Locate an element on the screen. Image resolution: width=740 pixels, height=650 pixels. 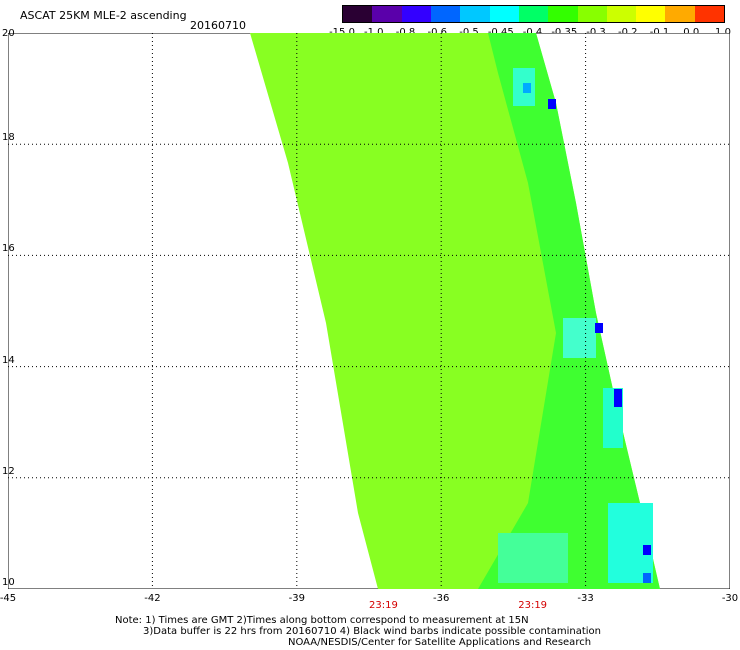
map-title: ASCAT 25KM MLE-2 ascending is located at coordinates (103, 15).